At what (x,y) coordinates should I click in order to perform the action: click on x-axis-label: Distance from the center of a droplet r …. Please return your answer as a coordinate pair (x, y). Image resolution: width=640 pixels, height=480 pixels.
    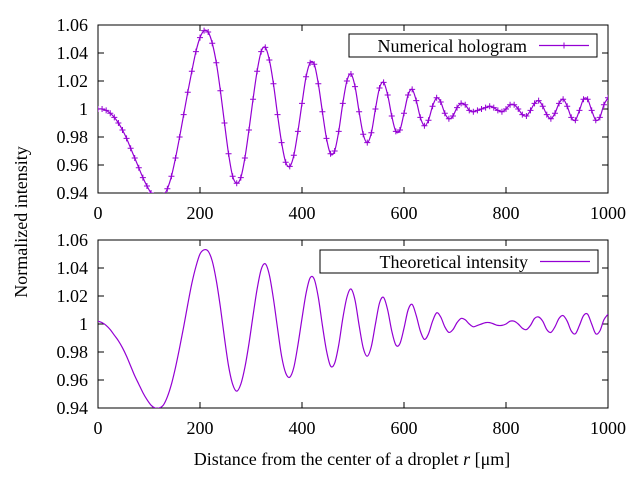
    Looking at the image, I should click on (352, 459).